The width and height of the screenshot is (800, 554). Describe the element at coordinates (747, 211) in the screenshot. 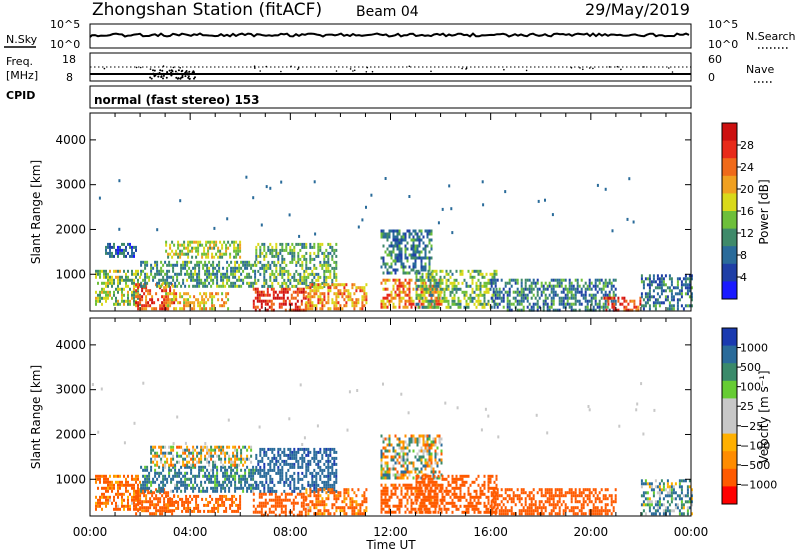

I see `colorbar-tick-label: 16` at that location.